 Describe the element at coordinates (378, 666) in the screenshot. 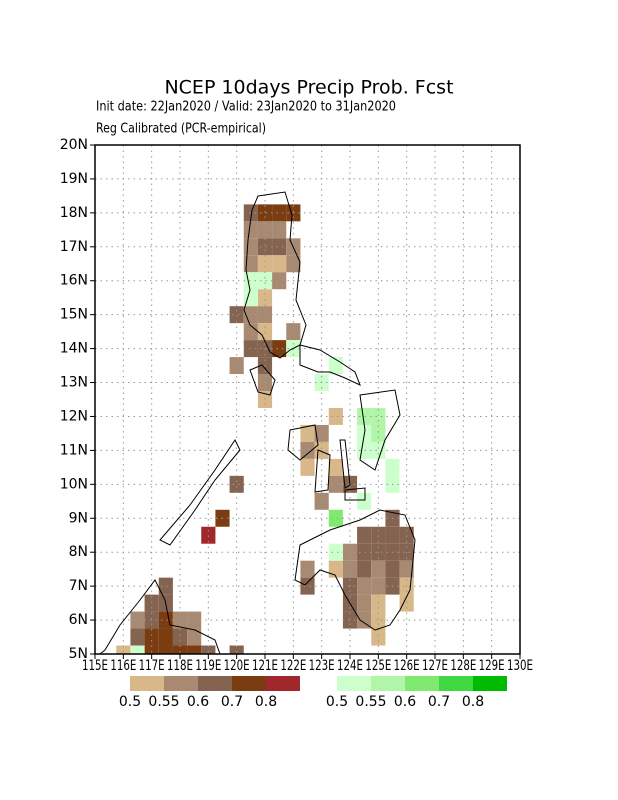

I see `x-tick-label: 125E` at that location.